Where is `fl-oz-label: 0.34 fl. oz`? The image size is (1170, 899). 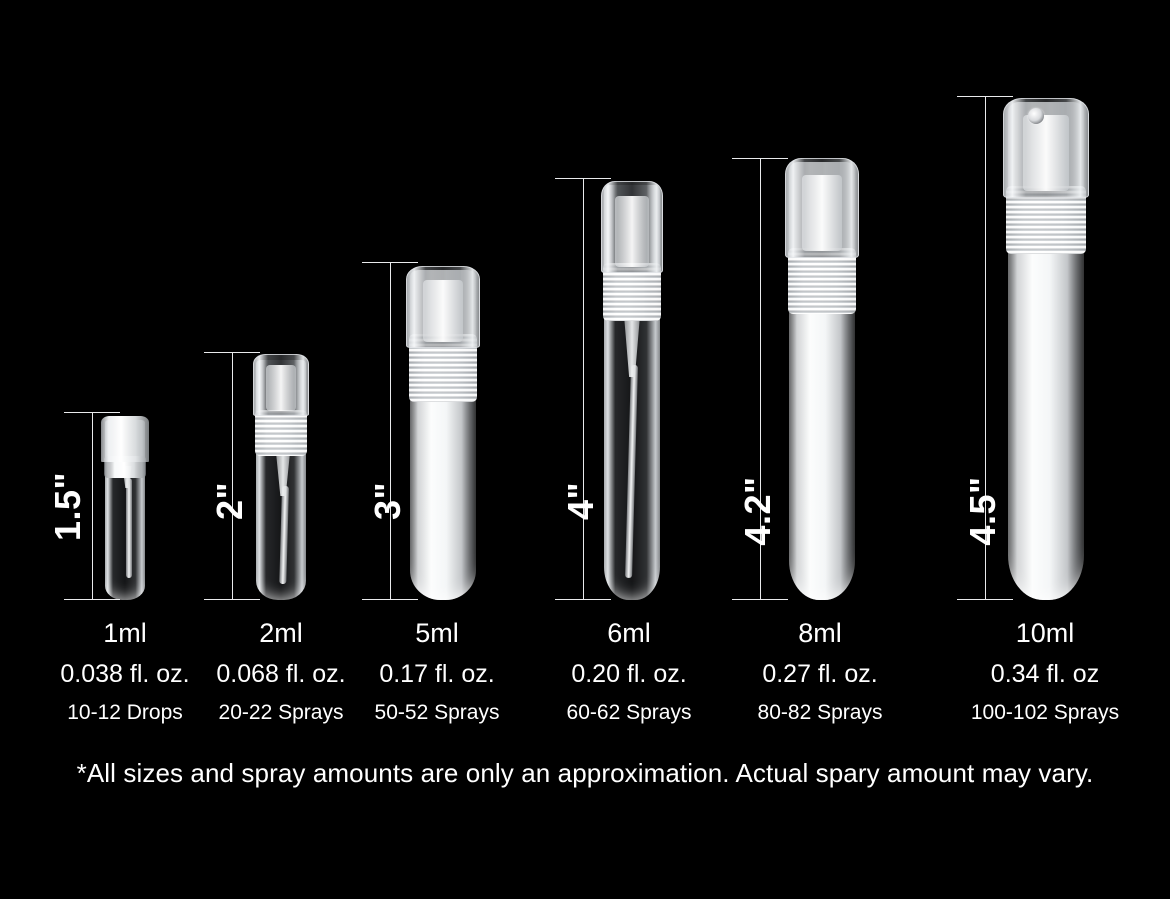
fl-oz-label: 0.34 fl. oz is located at coordinates (1045, 674).